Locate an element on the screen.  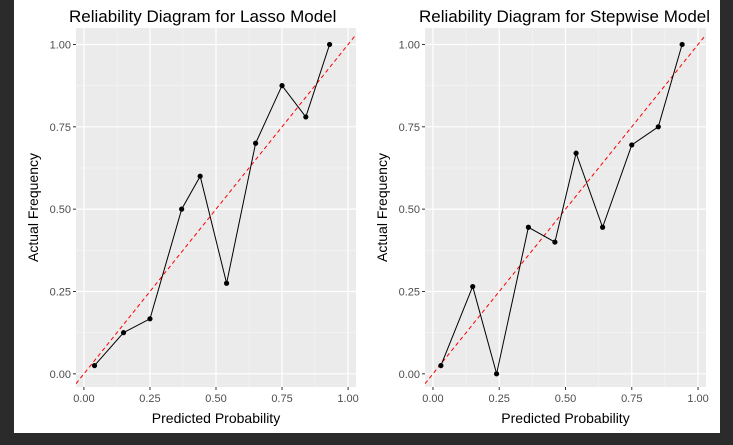
chart-title: Reliability Diagram for Lasso Model is located at coordinates (202, 16).